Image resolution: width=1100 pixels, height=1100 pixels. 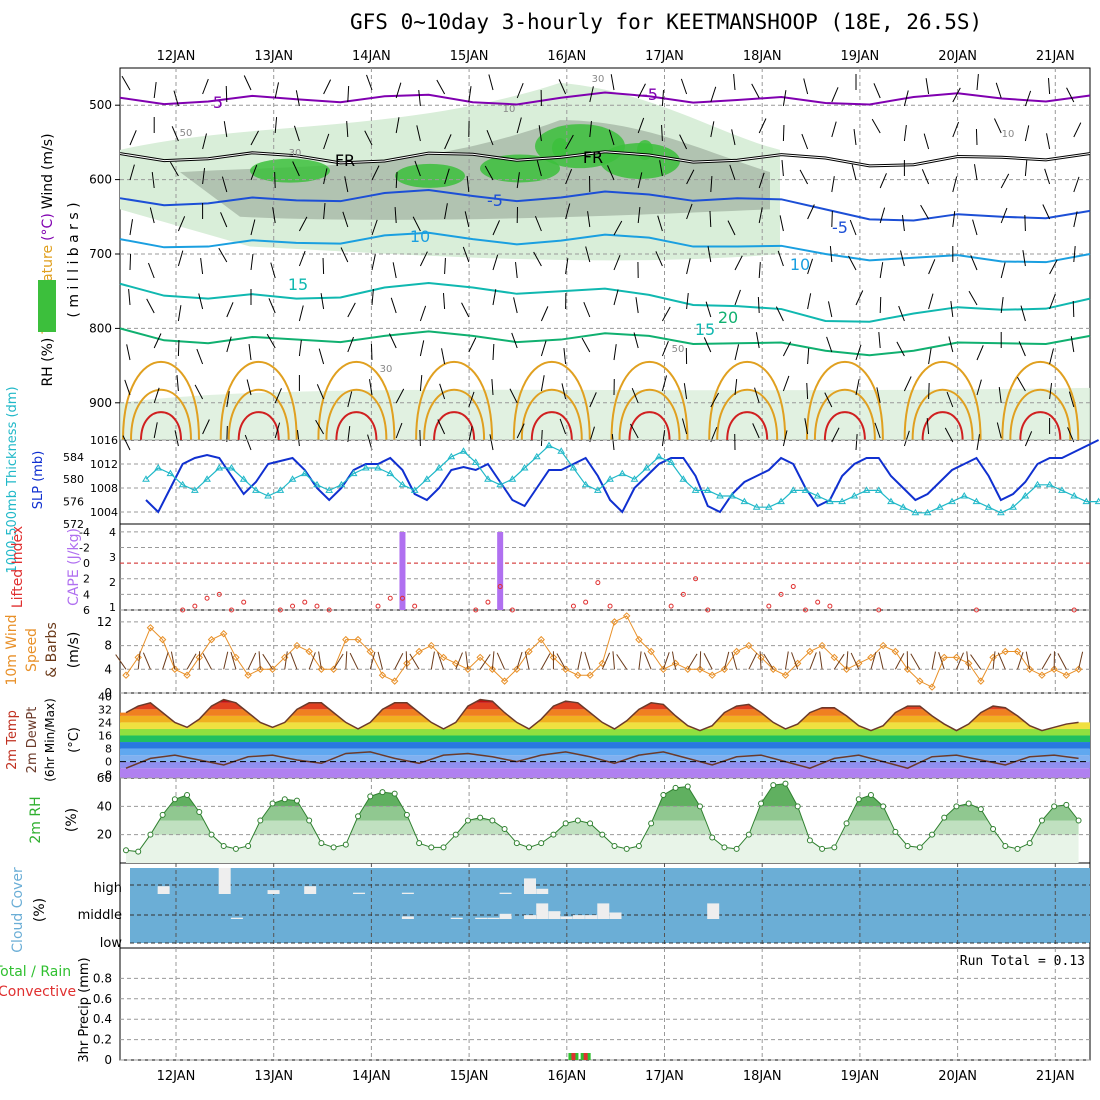 What do you see at coordinates (645, 150) in the screenshot?
I see `rh-area-green` at bounding box center [645, 150].